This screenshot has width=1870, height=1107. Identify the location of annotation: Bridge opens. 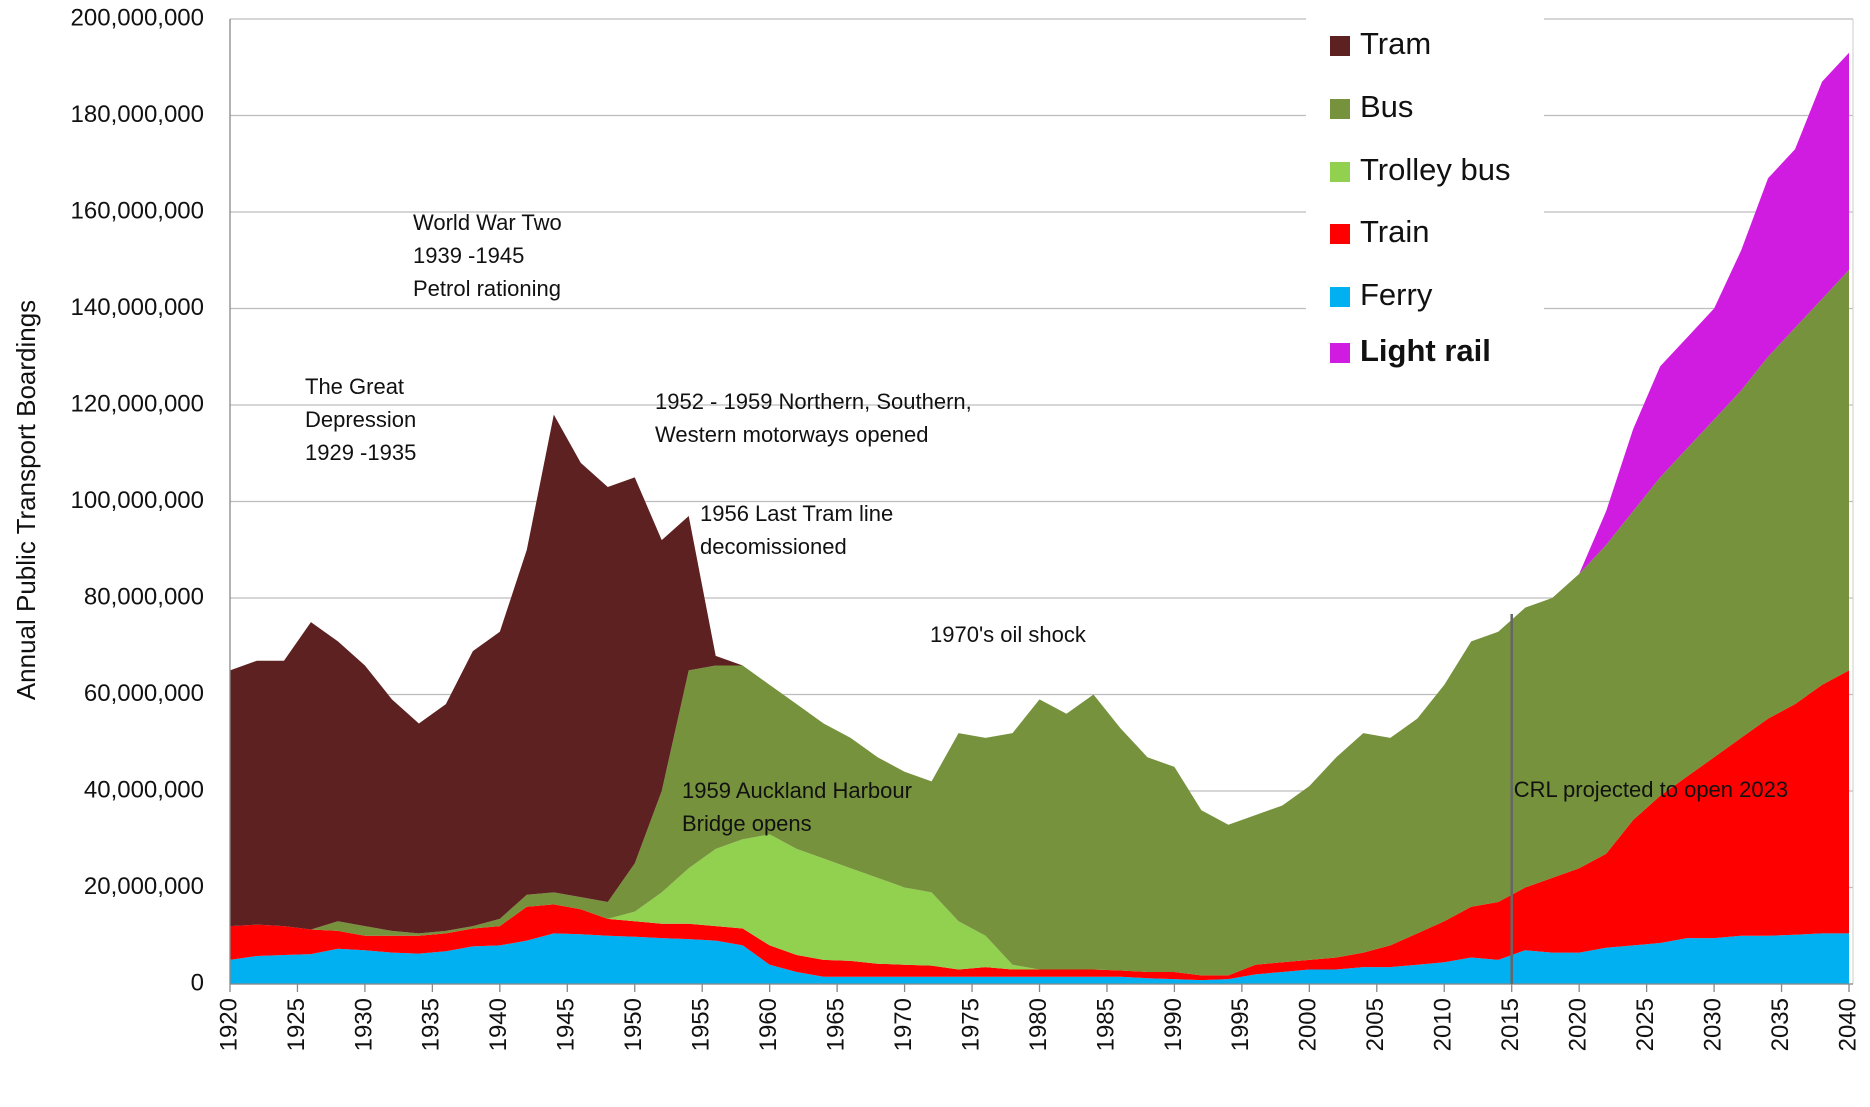
(747, 823).